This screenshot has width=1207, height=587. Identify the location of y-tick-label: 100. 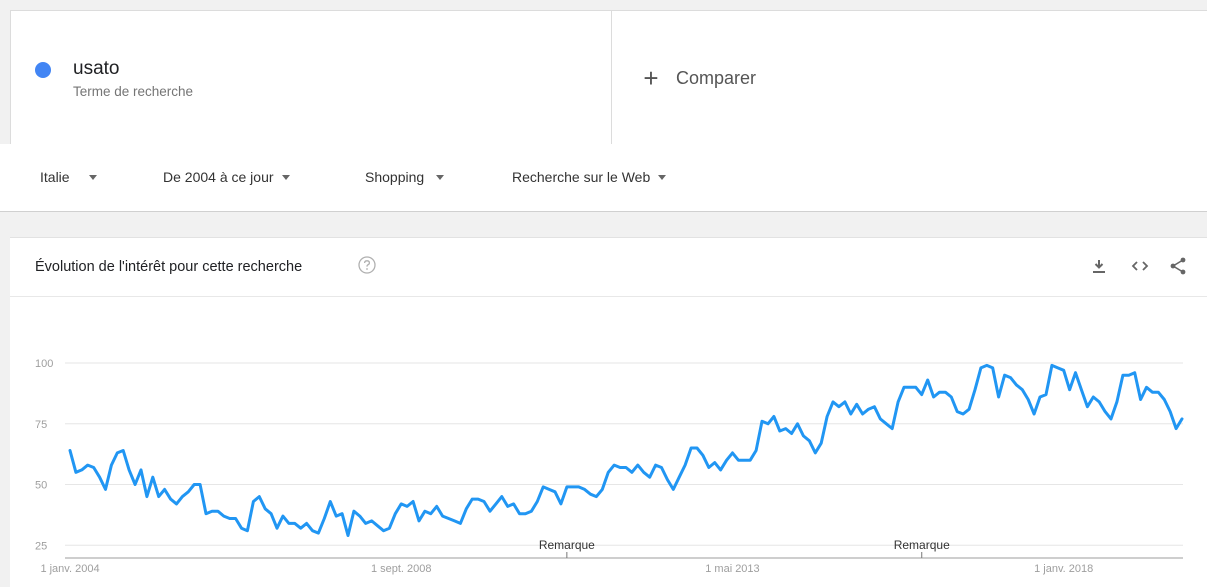
(44, 364).